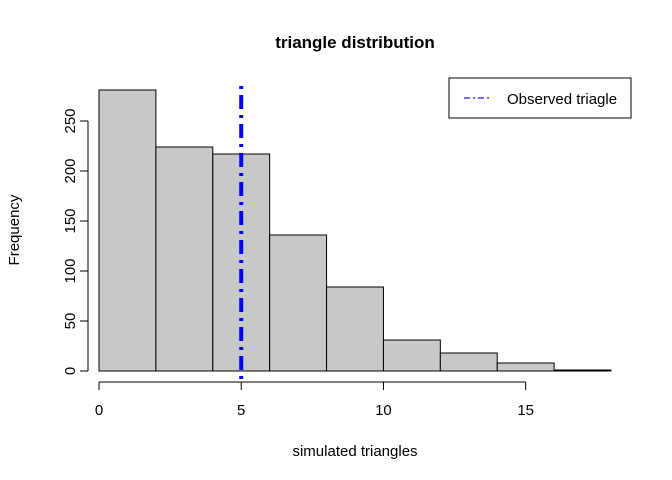 The width and height of the screenshot is (672, 480). What do you see at coordinates (525, 410) in the screenshot?
I see `x-tick-label-3: 15` at bounding box center [525, 410].